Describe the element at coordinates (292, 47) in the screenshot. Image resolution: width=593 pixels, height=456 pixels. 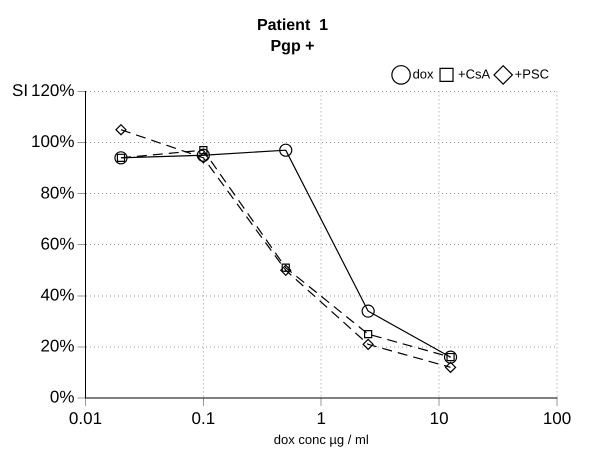
I see `chart-subtitle: Pgp +` at that location.